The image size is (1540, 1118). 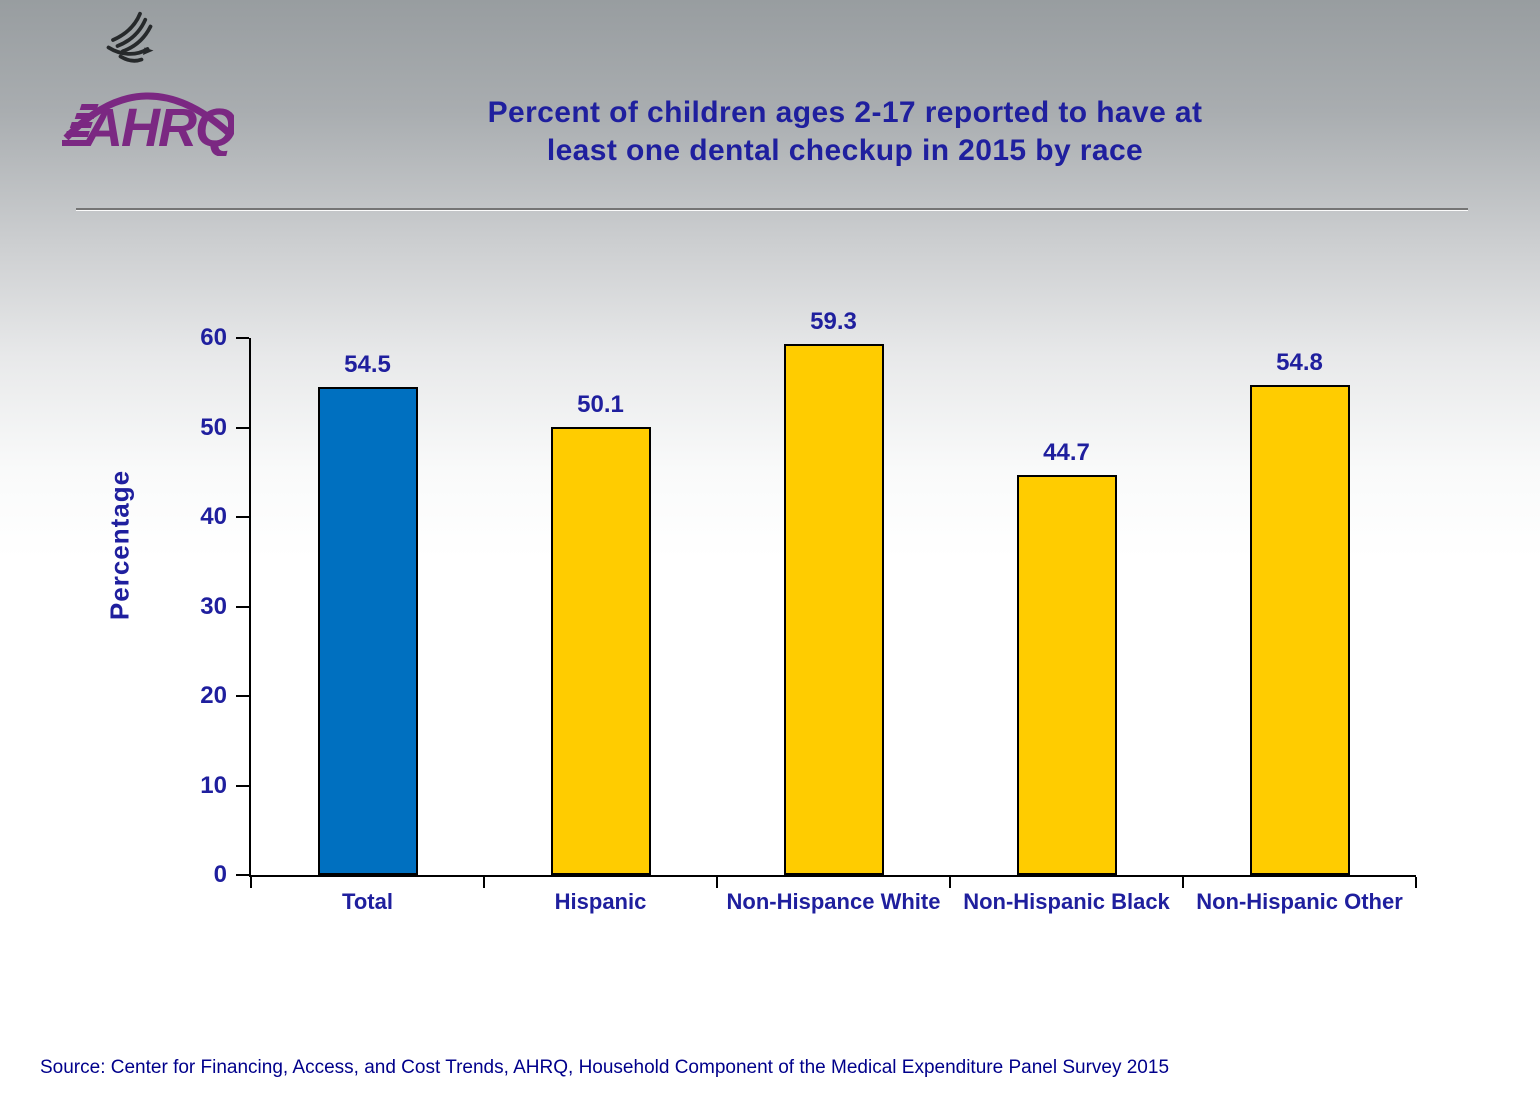 I want to click on header-divider, so click(x=772, y=209).